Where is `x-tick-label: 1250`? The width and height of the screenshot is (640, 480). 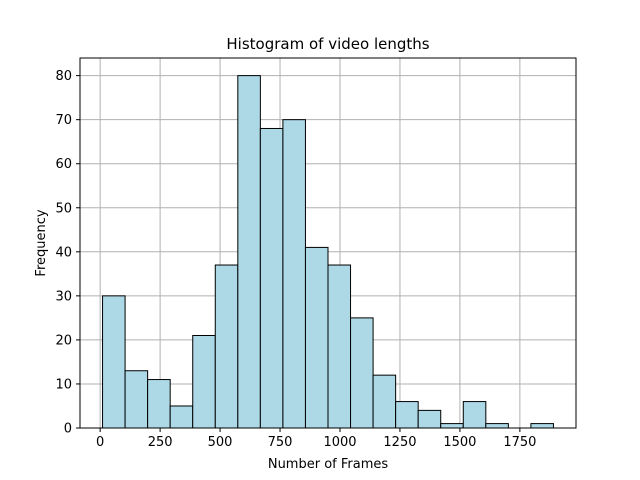
x-tick-label: 1250 is located at coordinates (399, 442).